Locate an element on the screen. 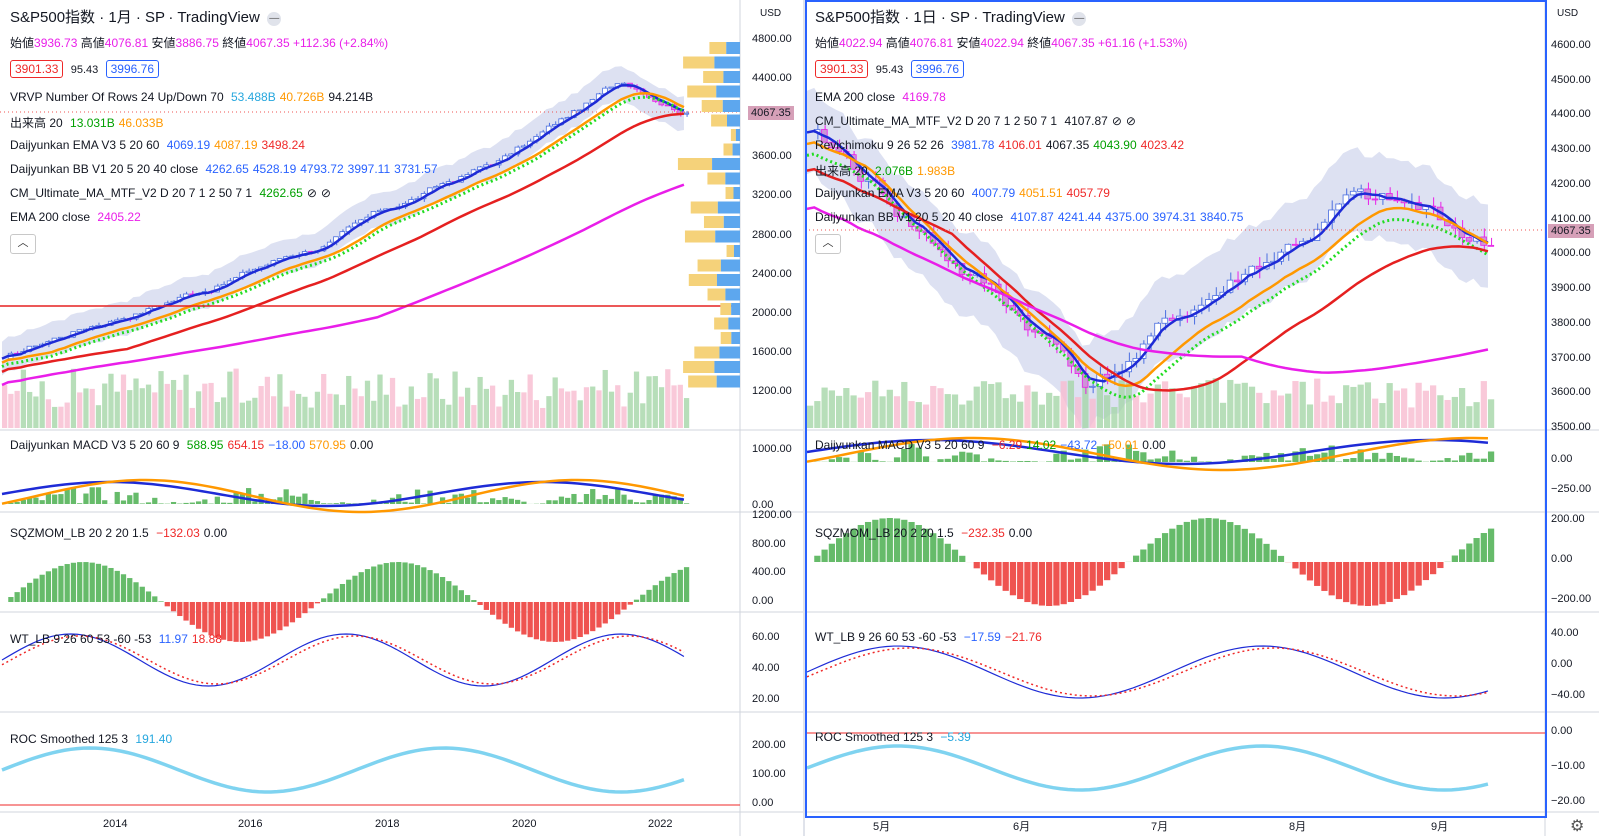  sqz-legend: SQZMOM_LB 20 2 20 1.5 −132.03 0.00 is located at coordinates (118, 533).